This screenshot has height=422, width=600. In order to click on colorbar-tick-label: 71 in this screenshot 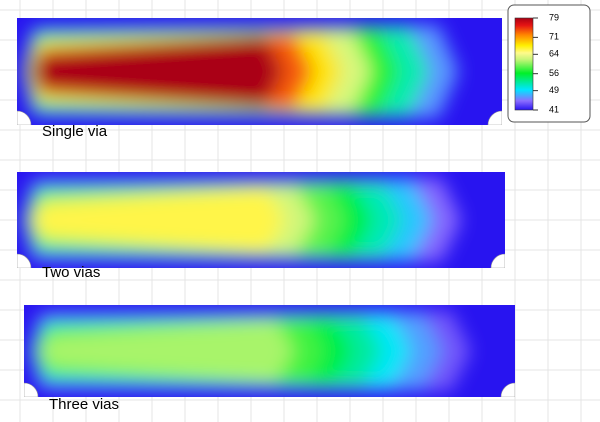, I will do `click(554, 37)`.